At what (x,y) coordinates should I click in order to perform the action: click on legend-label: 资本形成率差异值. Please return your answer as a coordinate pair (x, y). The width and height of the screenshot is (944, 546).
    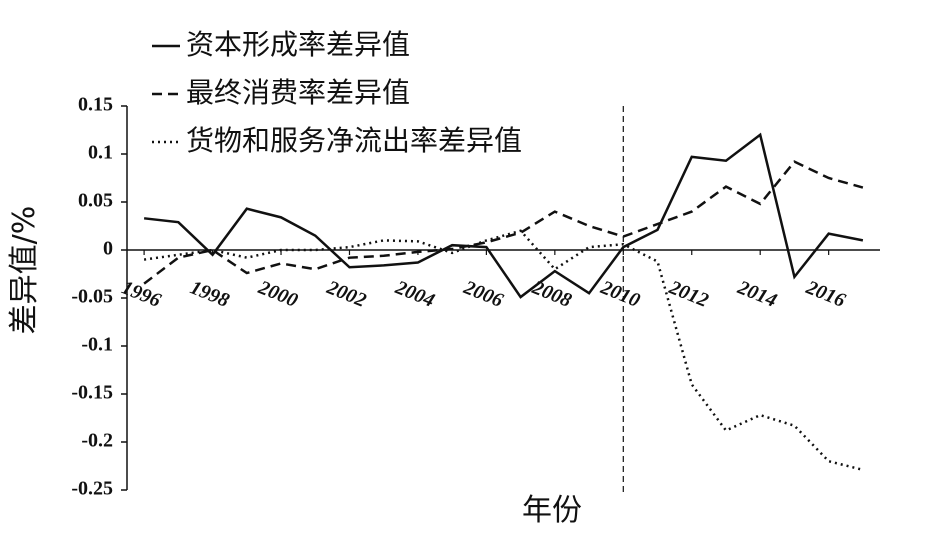
    Looking at the image, I should click on (298, 44).